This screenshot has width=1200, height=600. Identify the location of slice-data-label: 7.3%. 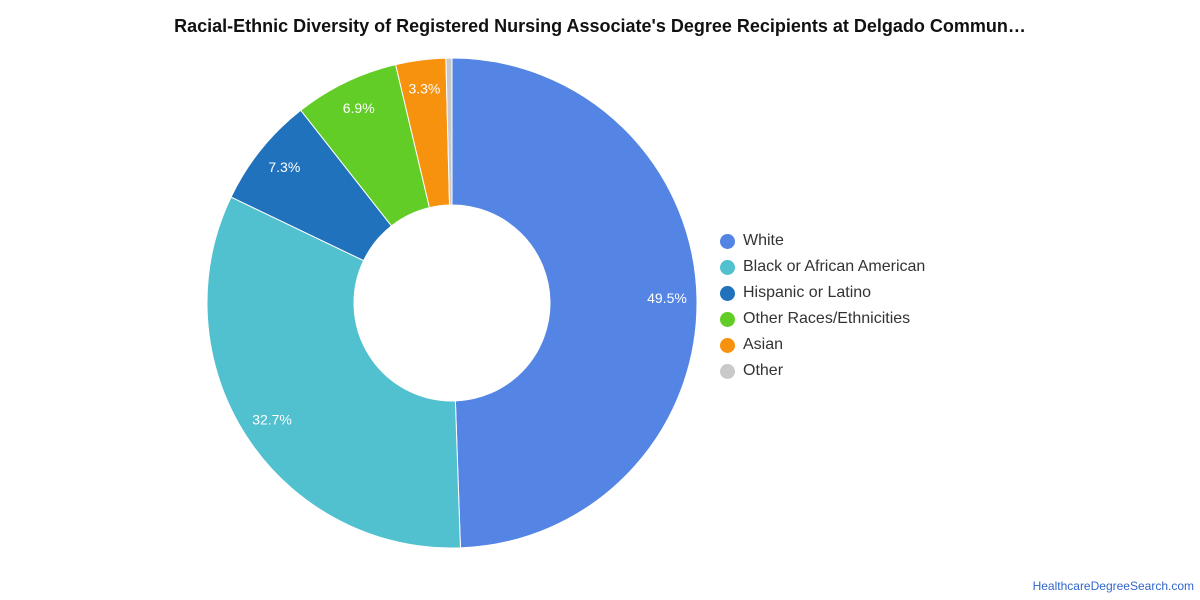
(284, 167).